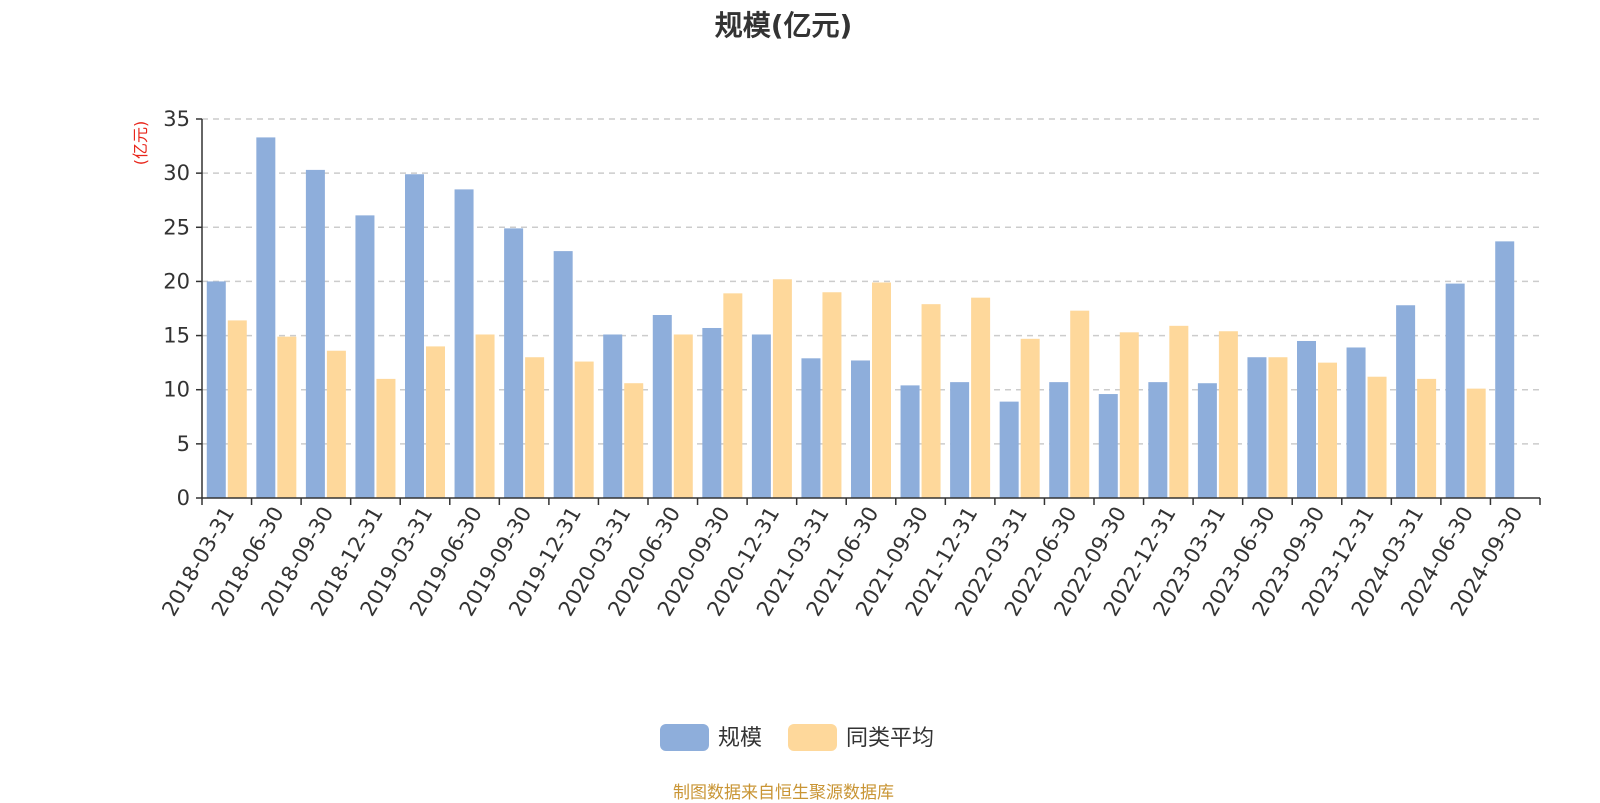  Describe the element at coordinates (176, 281) in the screenshot. I see `y-tick-label: 20` at that location.